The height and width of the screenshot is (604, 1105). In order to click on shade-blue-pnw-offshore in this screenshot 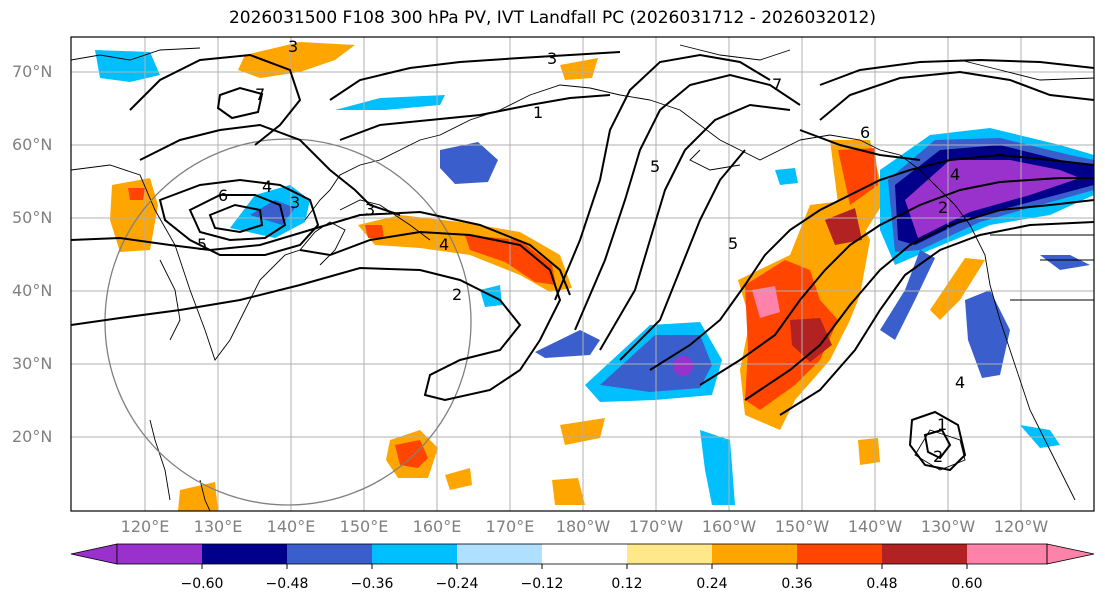, I will do `click(907, 295)`.